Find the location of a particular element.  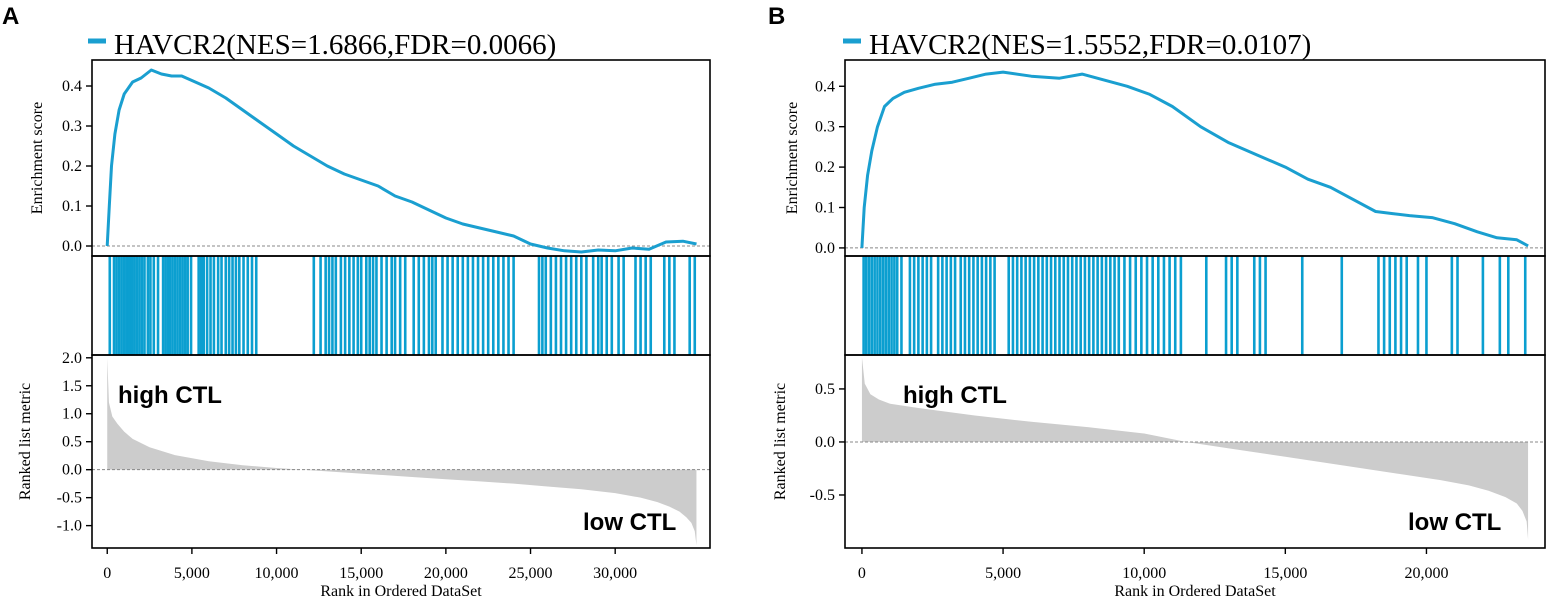

metric-y-tick-label: 1.0 is located at coordinates (72, 414).